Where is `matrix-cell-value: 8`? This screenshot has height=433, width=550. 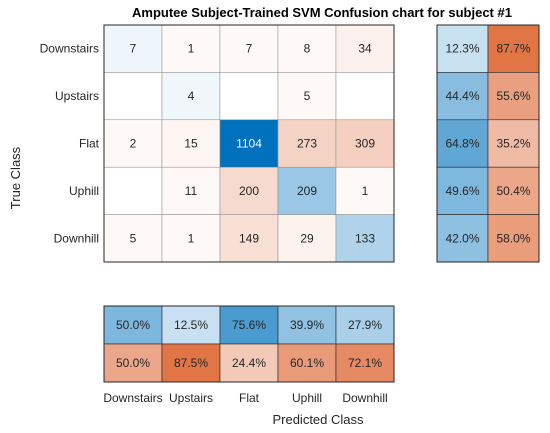 matrix-cell-value: 8 is located at coordinates (307, 49).